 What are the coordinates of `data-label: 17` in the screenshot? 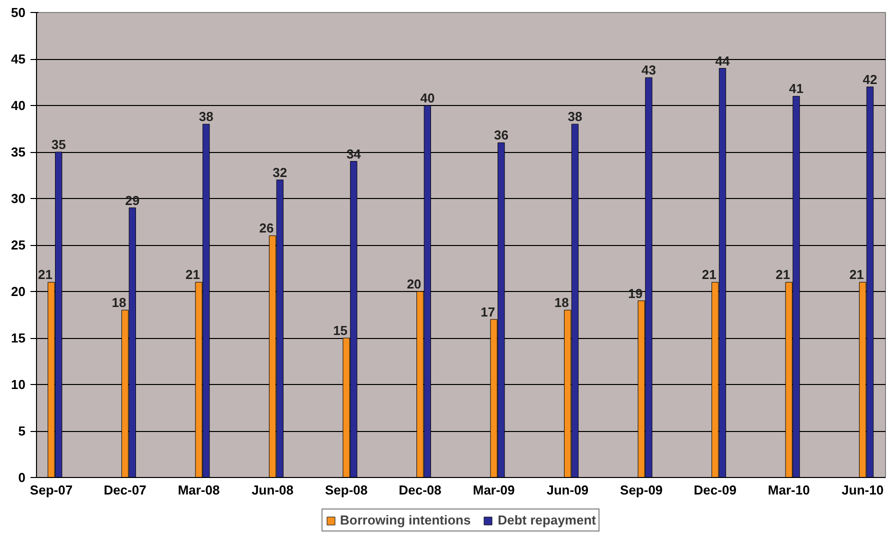 It's located at (488, 312).